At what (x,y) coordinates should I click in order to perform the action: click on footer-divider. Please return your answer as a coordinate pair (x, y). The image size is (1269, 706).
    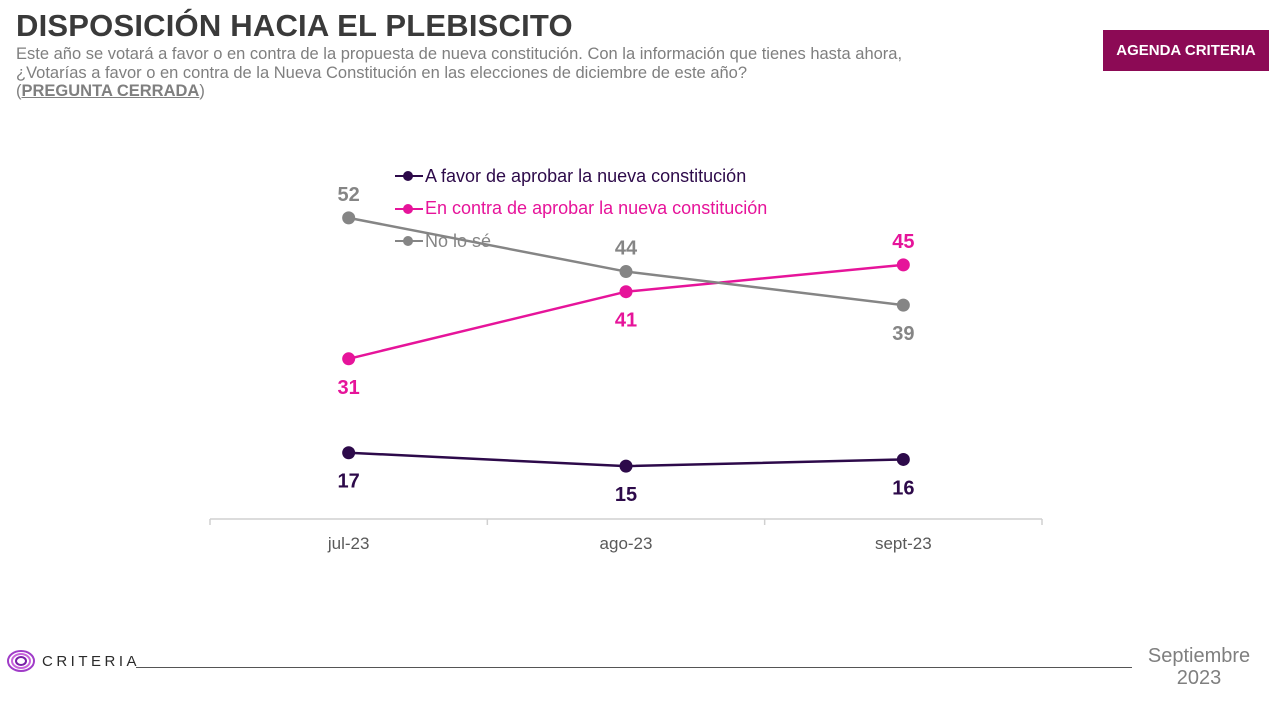
    Looking at the image, I should click on (634, 667).